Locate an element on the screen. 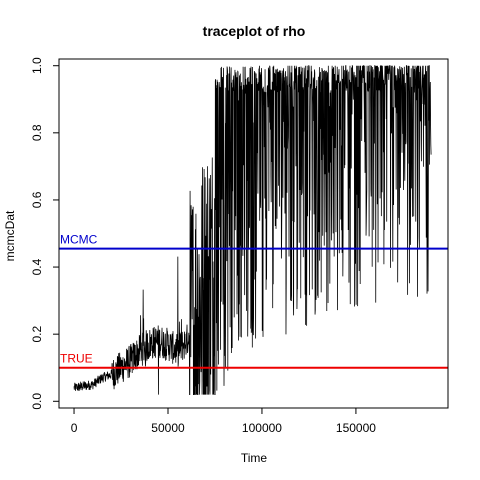  x-tick-label: 100000 is located at coordinates (262, 428).